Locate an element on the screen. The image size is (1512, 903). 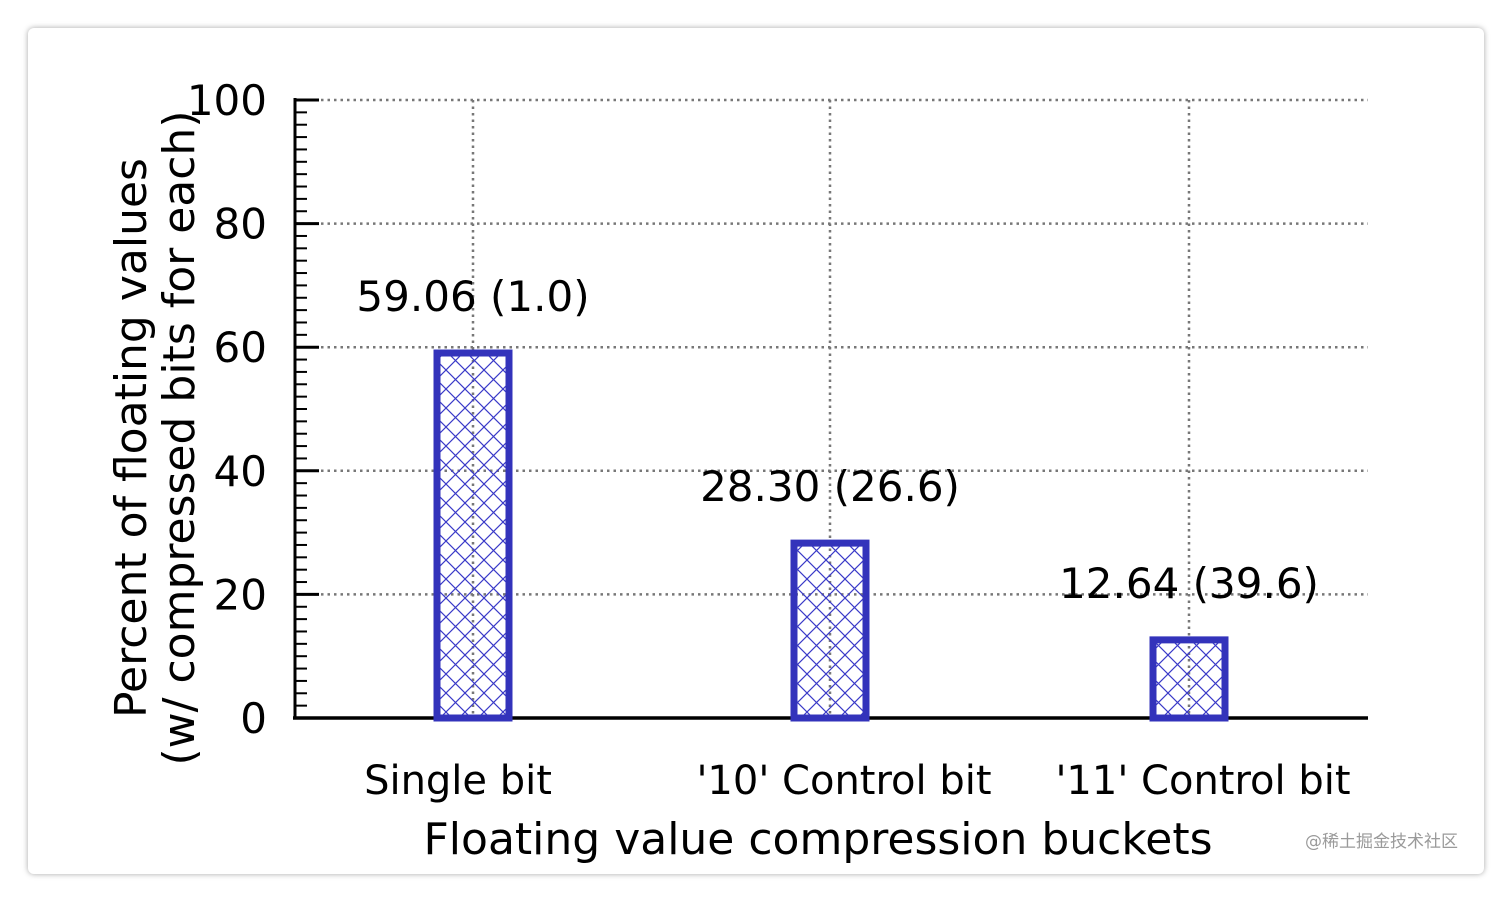
y-tick-label: 0 is located at coordinates (253, 718).